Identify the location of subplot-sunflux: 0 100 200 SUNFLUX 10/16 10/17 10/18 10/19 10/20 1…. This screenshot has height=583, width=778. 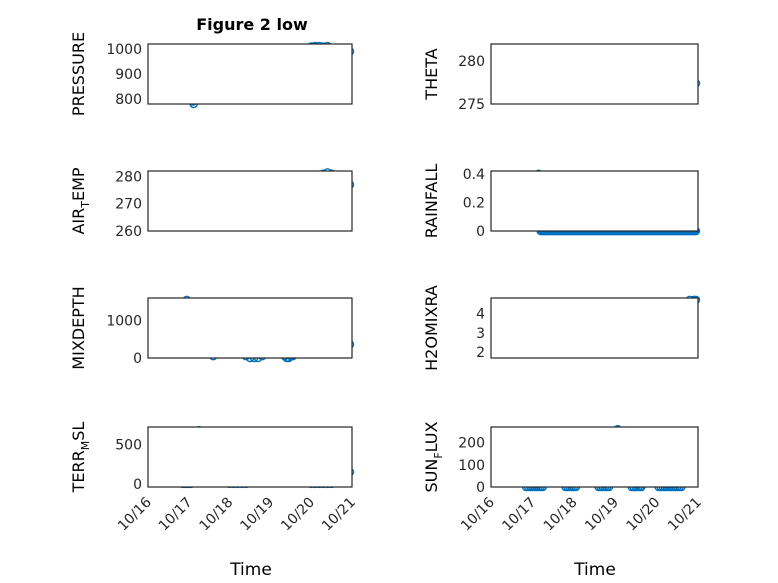
(563, 477).